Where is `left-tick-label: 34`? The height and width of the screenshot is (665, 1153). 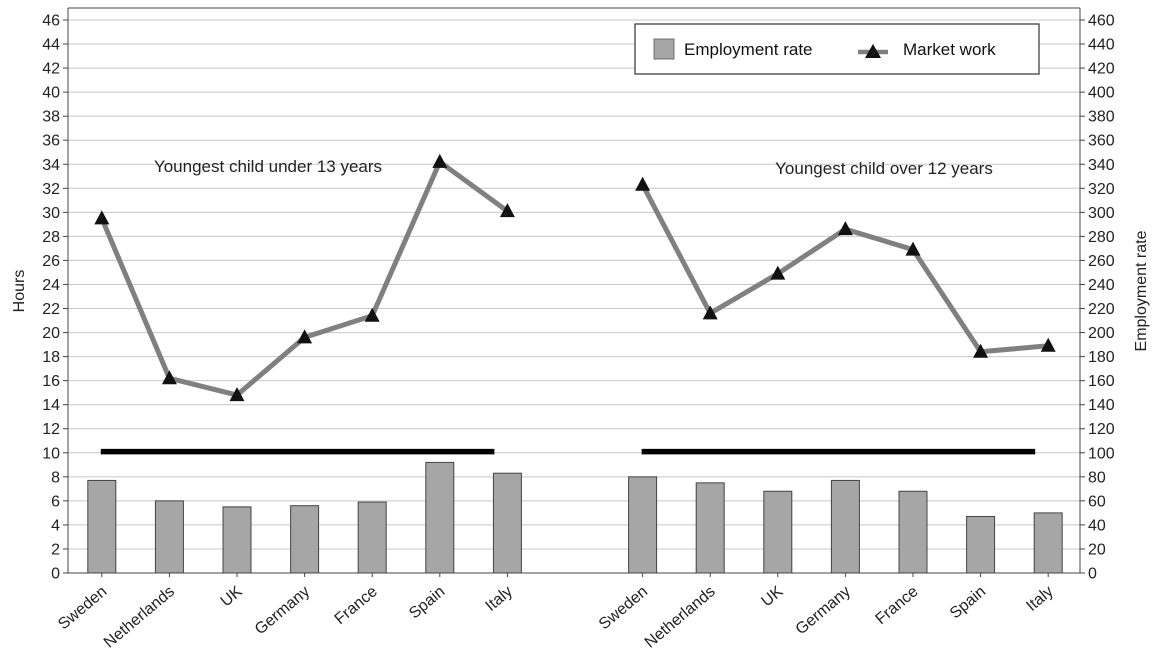 left-tick-label: 34 is located at coordinates (51, 165).